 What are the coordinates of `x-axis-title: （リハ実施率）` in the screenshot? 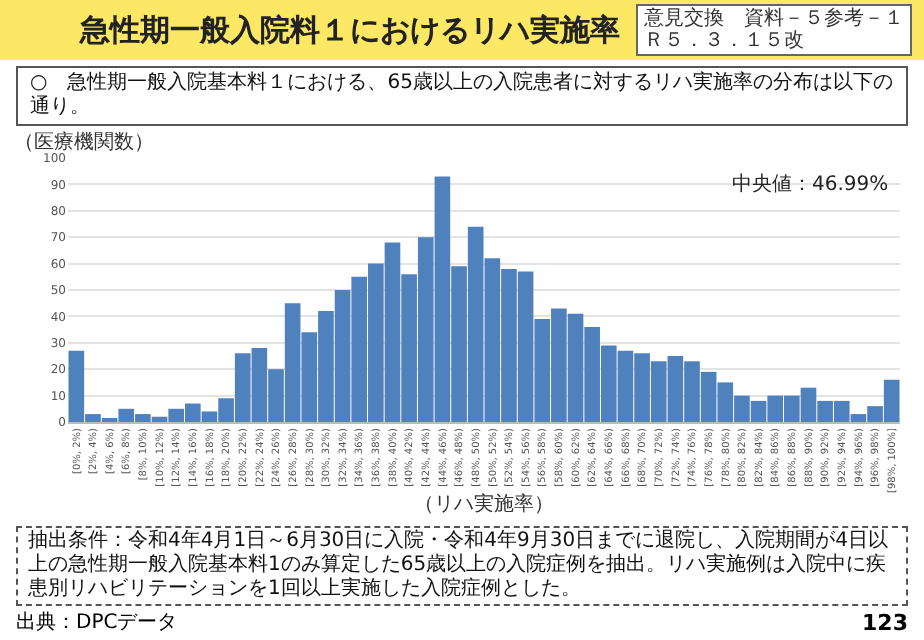 It's located at (484, 504).